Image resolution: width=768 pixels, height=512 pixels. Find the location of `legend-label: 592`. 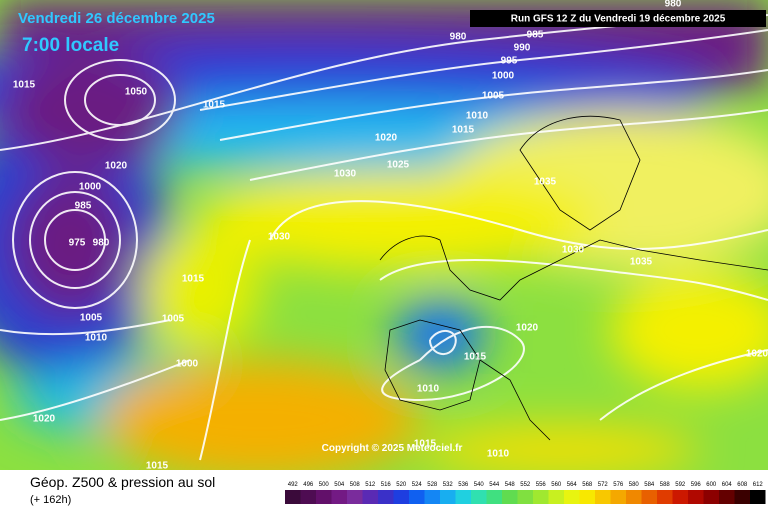

legend-label: 592 is located at coordinates (680, 485).